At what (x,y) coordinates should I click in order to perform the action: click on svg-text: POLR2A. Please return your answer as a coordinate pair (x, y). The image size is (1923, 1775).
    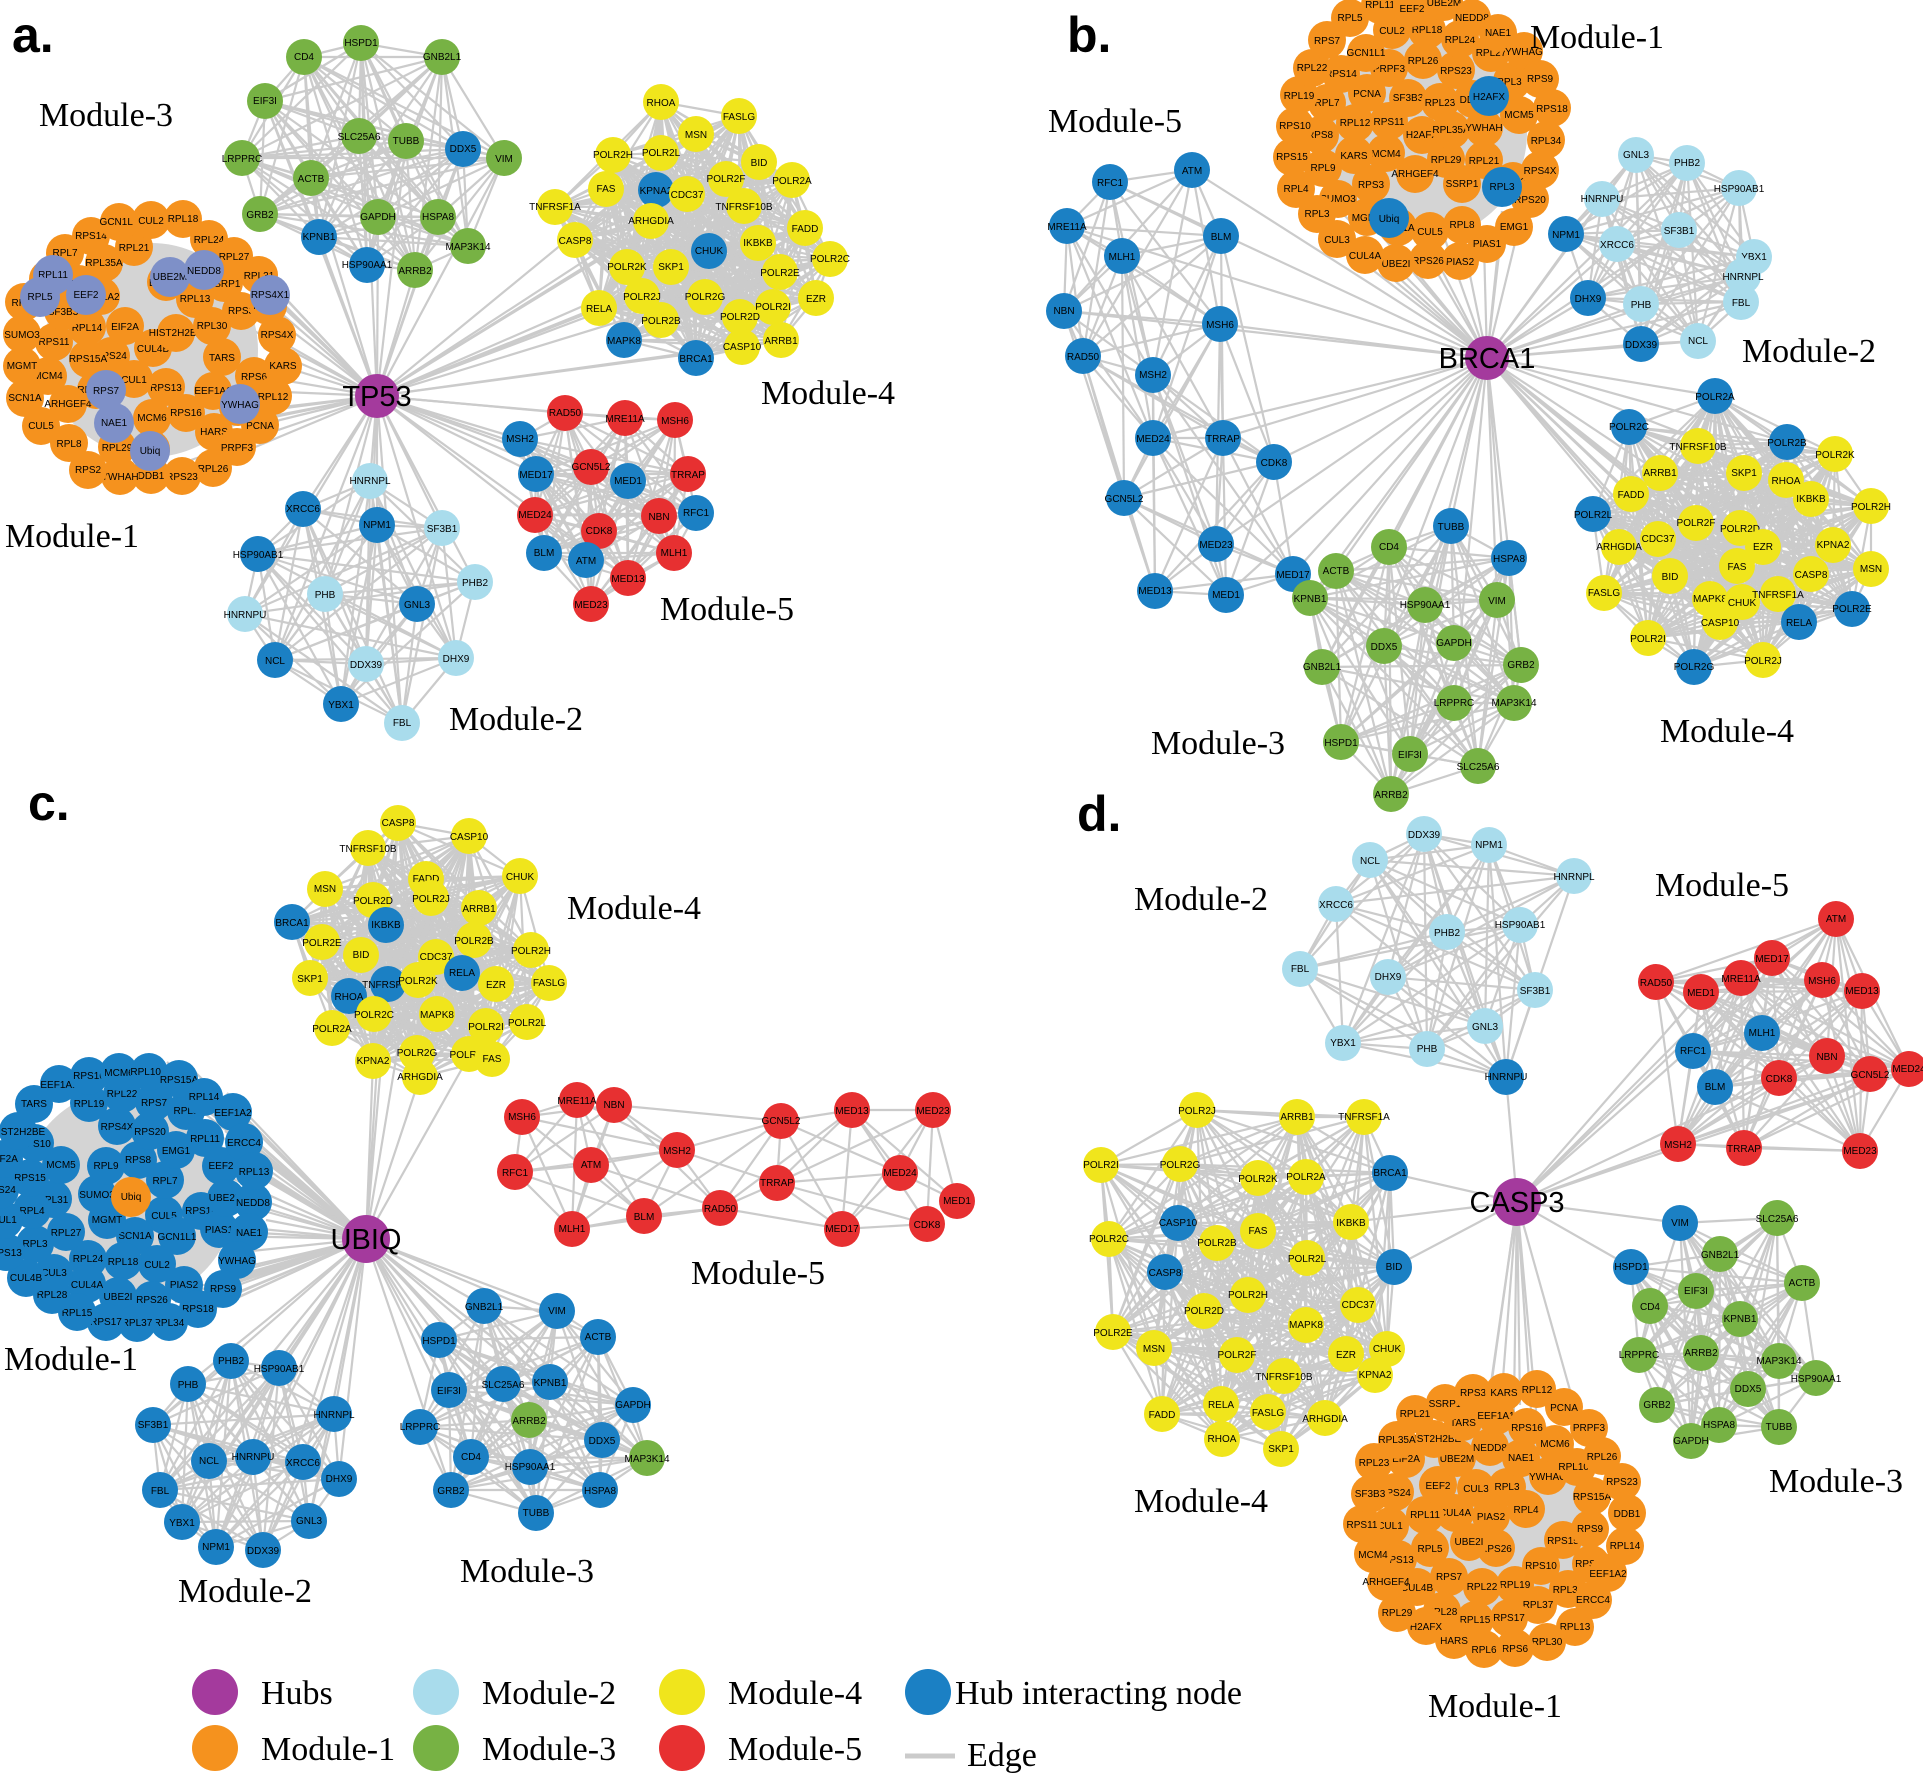
    Looking at the image, I should click on (332, 1029).